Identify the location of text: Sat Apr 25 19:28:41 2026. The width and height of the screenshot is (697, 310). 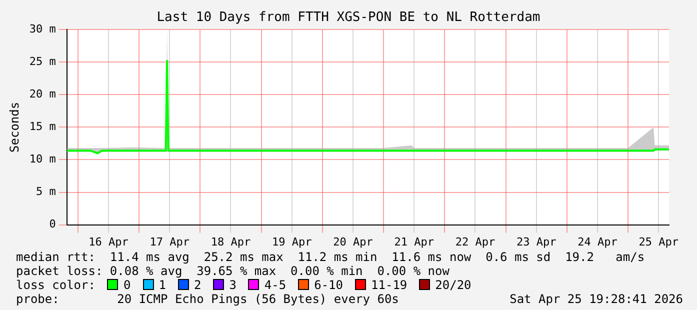
(596, 299).